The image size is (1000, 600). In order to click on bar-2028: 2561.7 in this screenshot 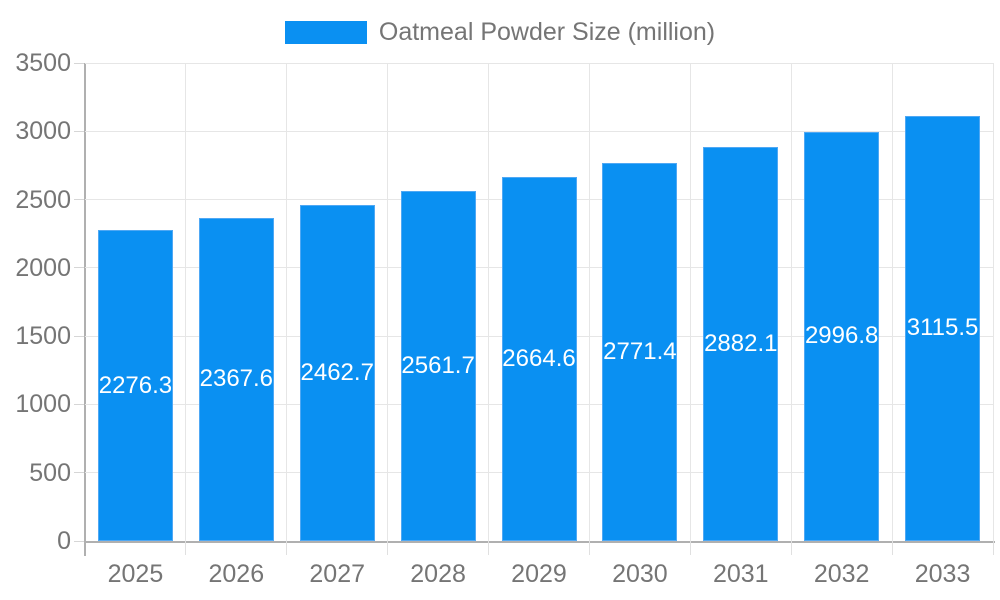, I will do `click(438, 366)`.